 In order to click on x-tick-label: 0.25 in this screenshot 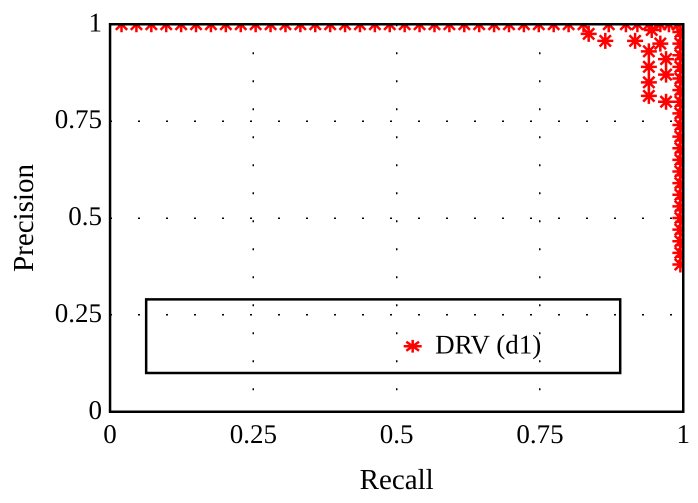, I will do `click(253, 434)`.